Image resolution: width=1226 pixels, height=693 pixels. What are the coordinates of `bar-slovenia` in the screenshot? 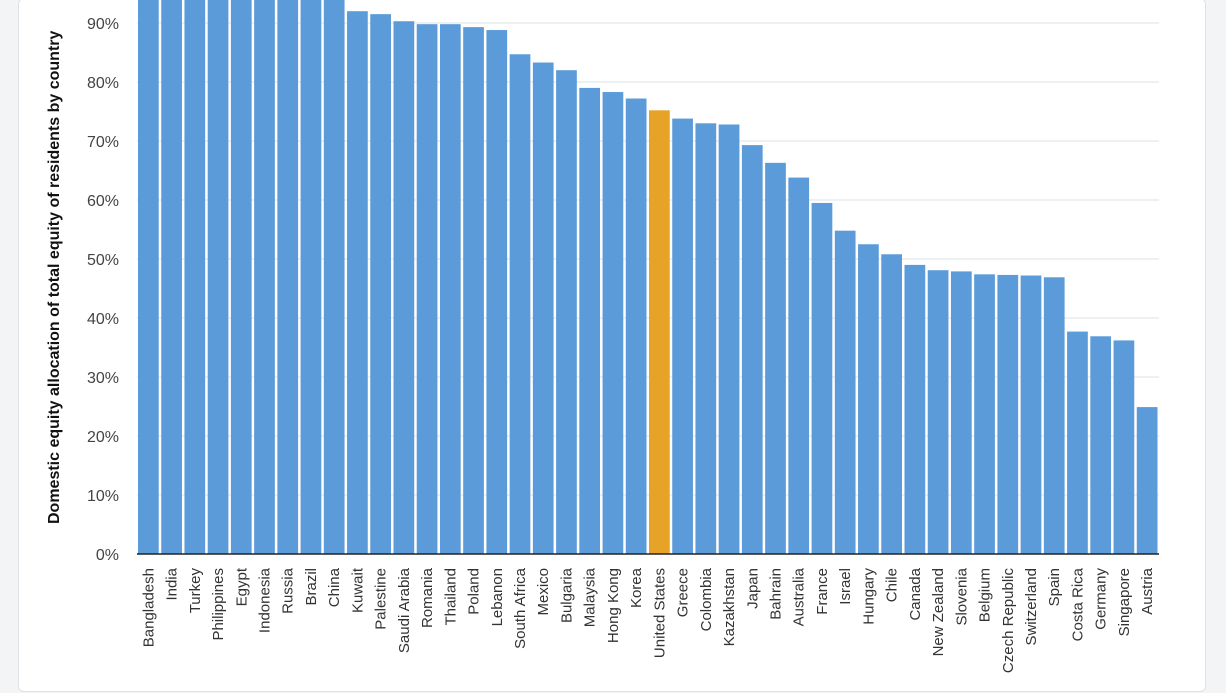 It's located at (961, 412).